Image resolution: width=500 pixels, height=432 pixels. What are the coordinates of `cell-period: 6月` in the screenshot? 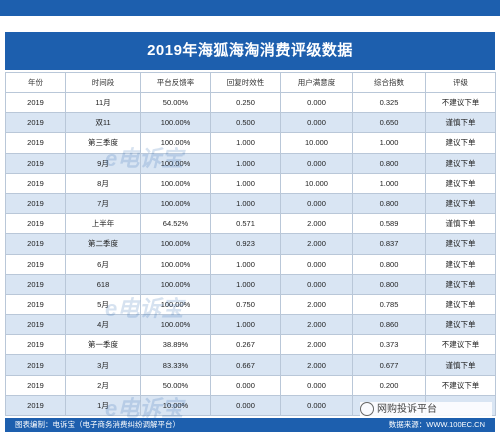 It's located at (103, 264).